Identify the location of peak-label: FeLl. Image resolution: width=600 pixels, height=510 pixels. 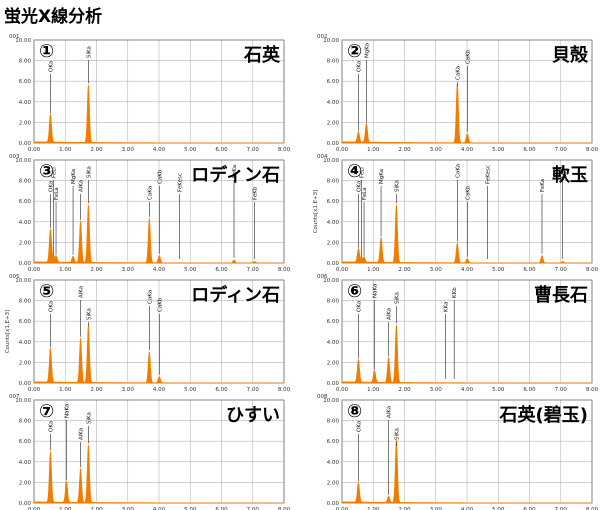
(54, 172).